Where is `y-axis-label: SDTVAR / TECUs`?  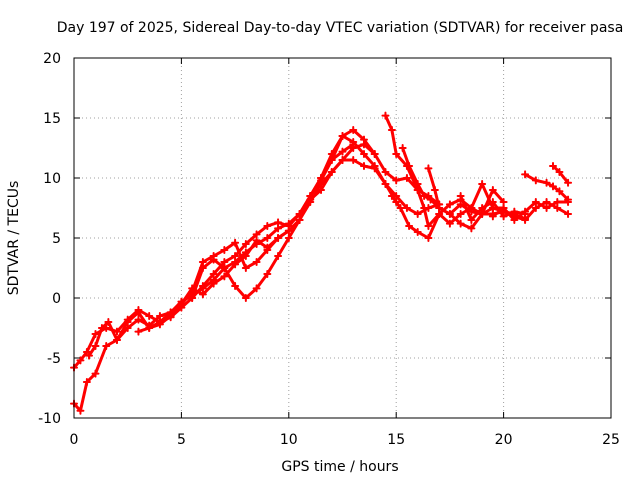 y-axis-label: SDTVAR / TECUs is located at coordinates (14, 238).